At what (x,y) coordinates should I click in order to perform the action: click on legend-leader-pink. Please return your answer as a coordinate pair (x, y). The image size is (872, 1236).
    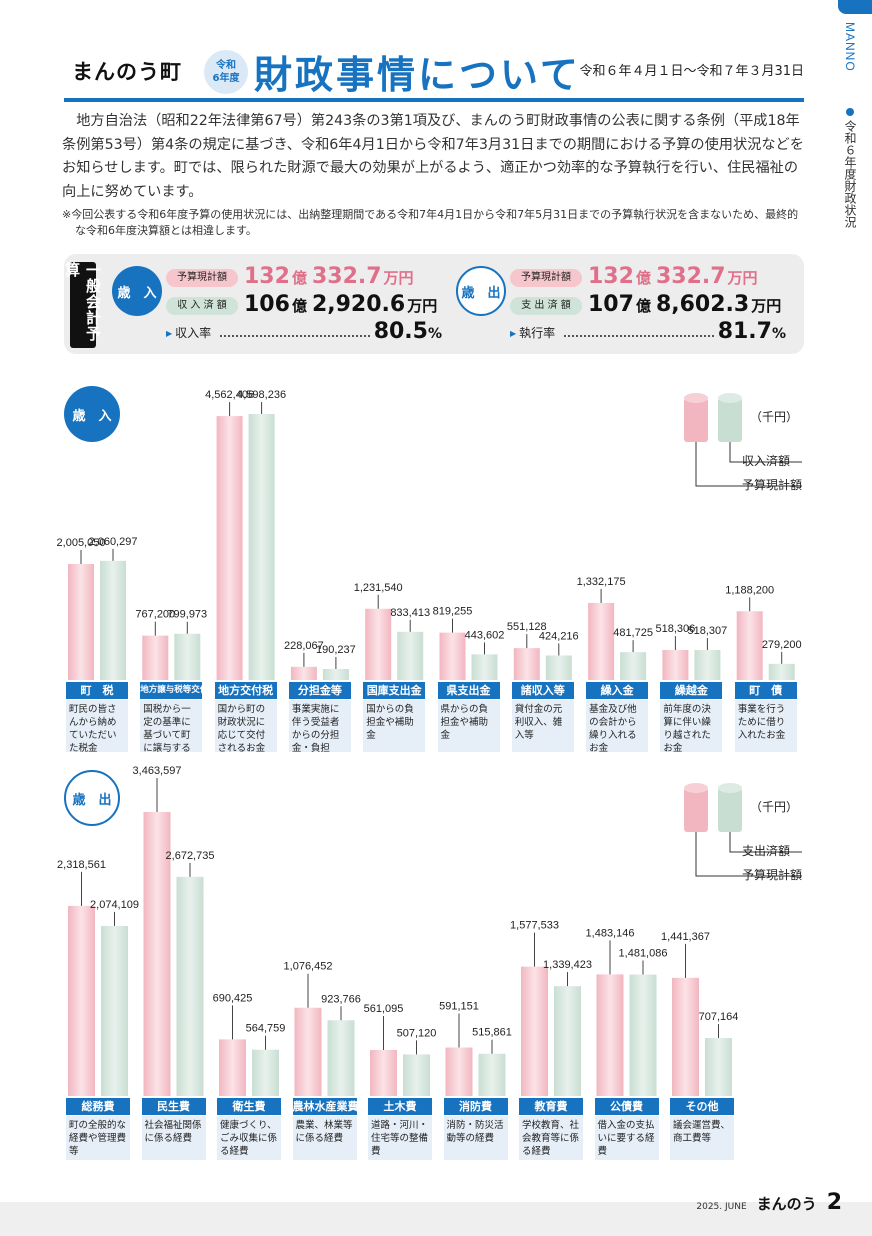
    Looking at the image, I should click on (748, 854).